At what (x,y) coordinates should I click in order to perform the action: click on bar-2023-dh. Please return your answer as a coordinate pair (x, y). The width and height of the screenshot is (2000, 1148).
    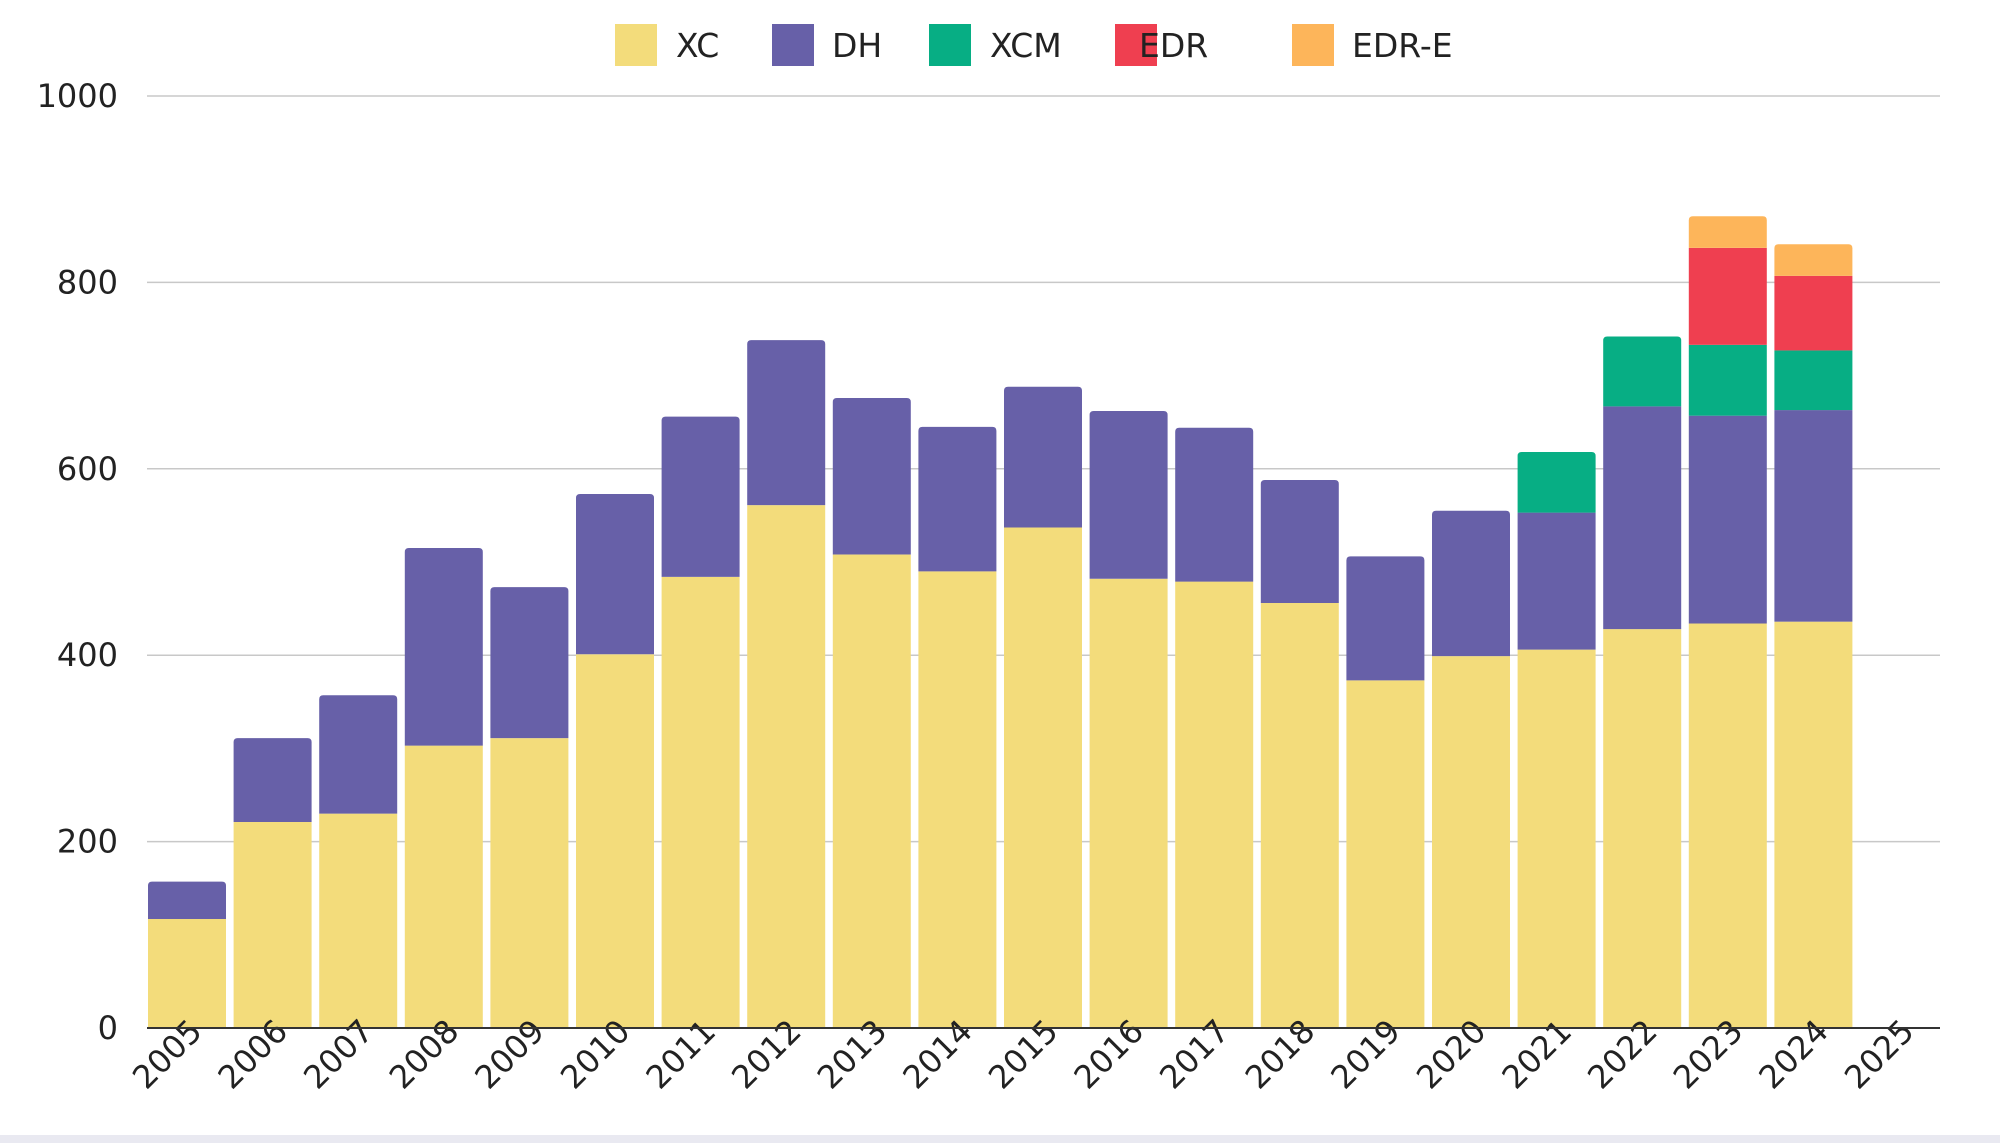
    Looking at the image, I should click on (1727, 519).